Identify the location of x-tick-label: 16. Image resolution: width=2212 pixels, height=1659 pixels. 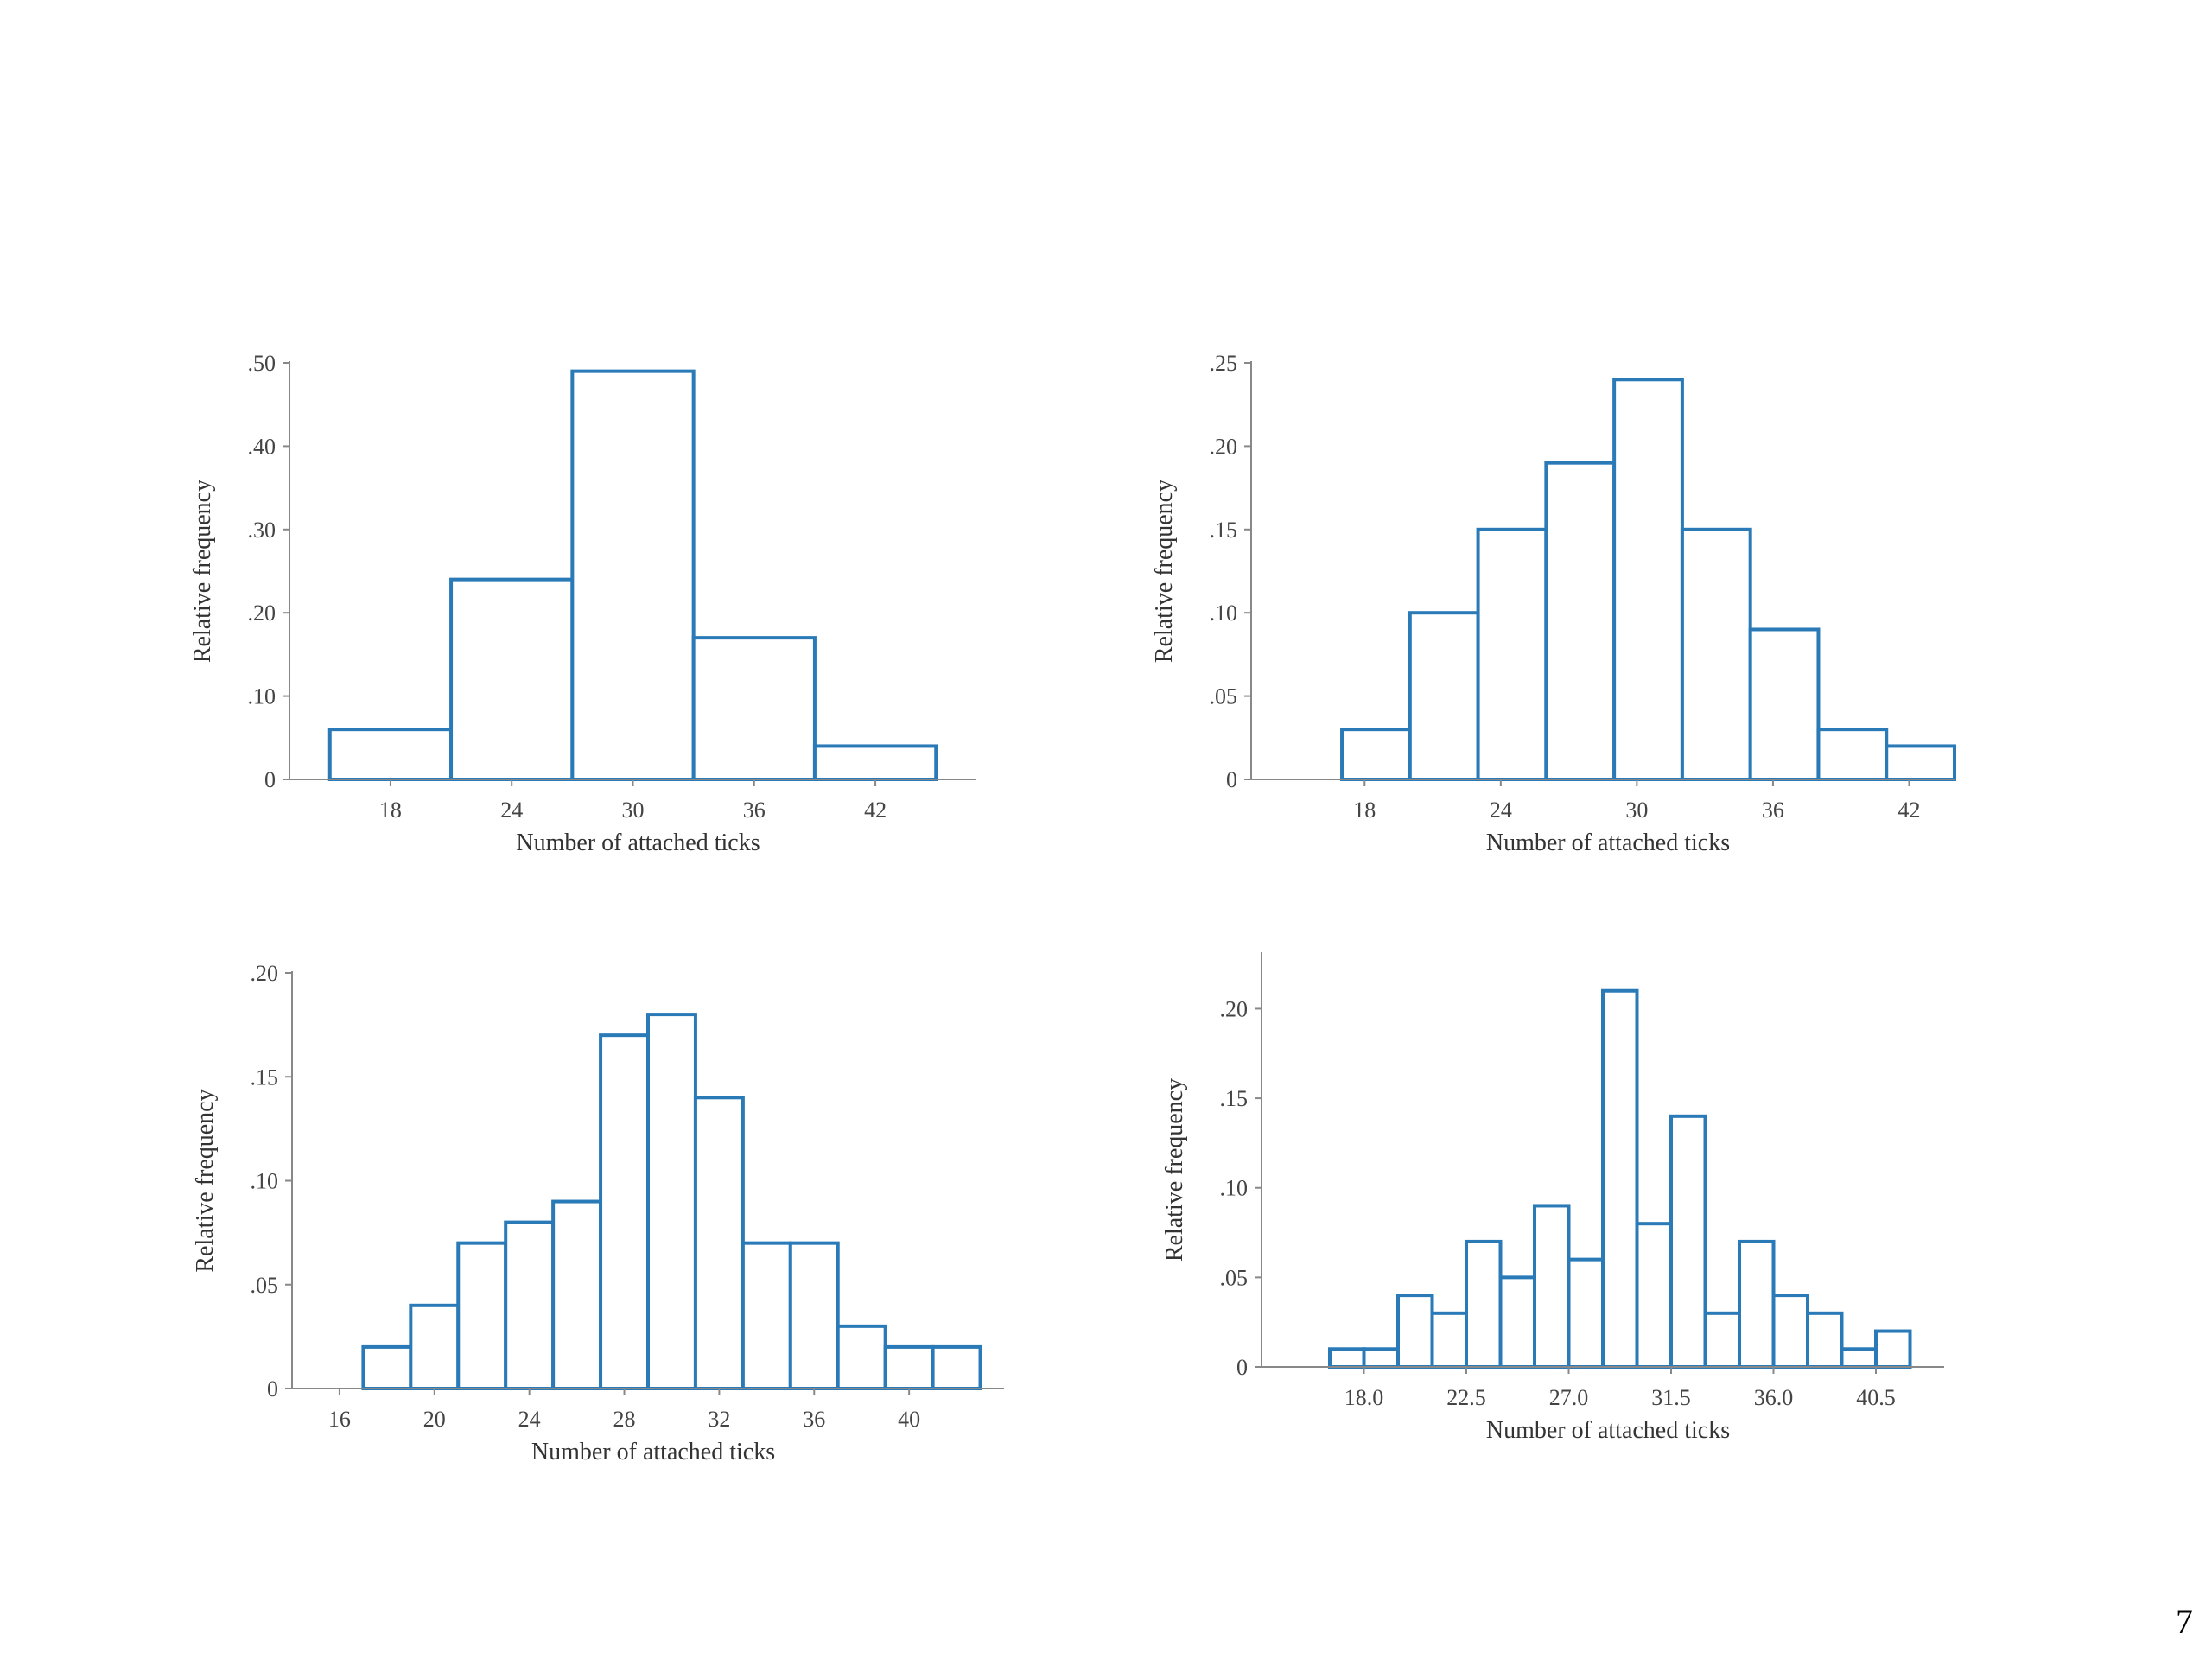
(339, 1419).